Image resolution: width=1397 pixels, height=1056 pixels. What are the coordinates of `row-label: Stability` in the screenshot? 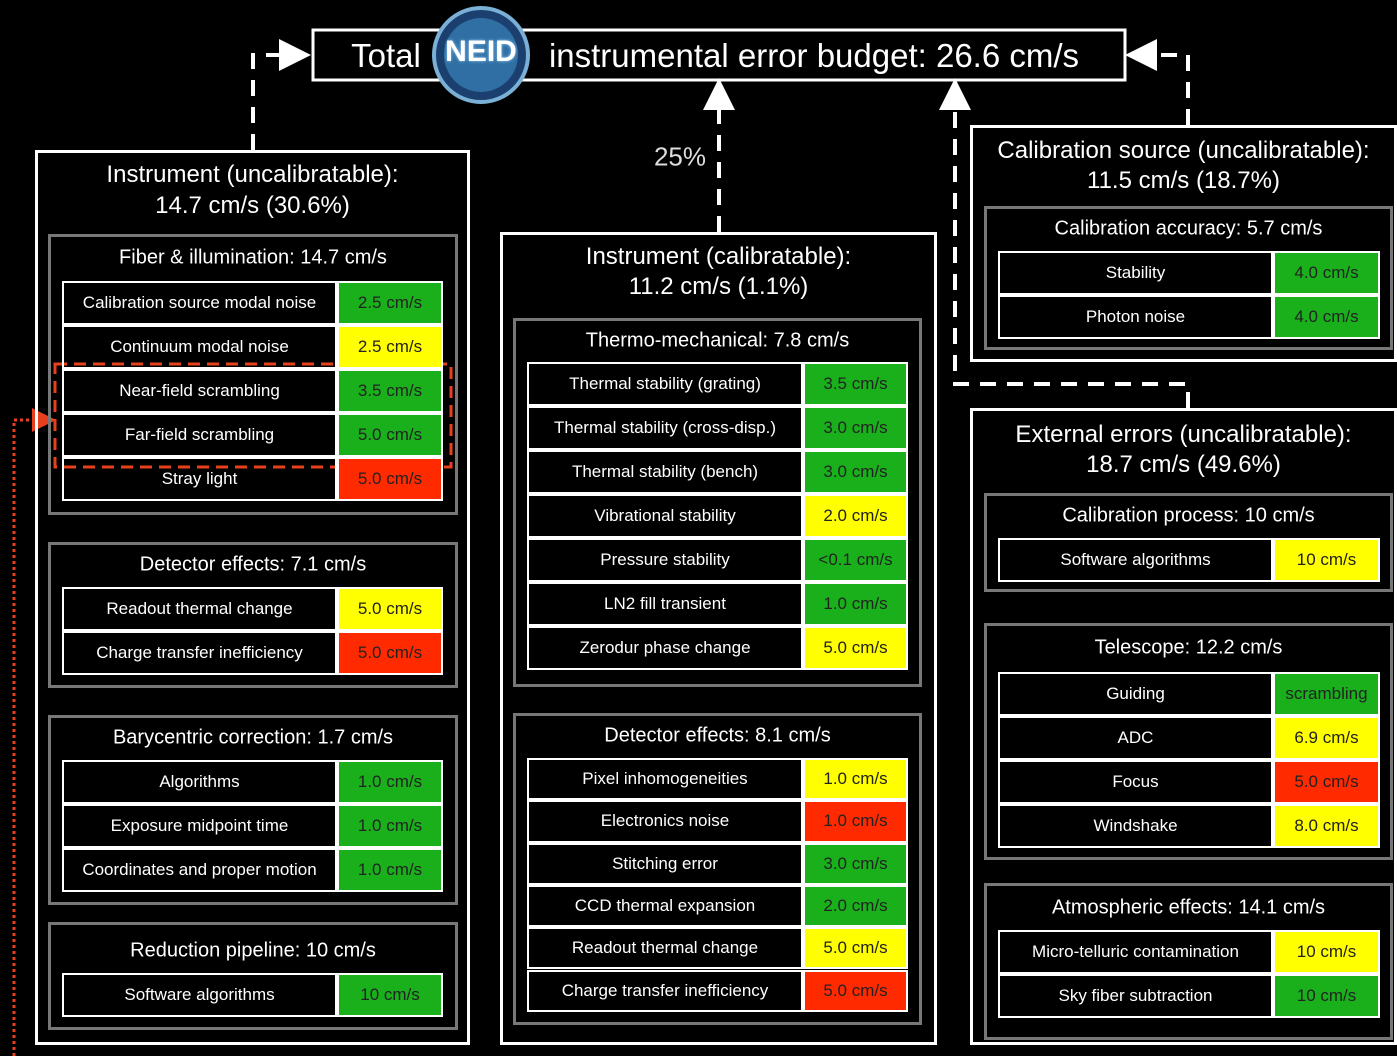 It's located at (1135, 273).